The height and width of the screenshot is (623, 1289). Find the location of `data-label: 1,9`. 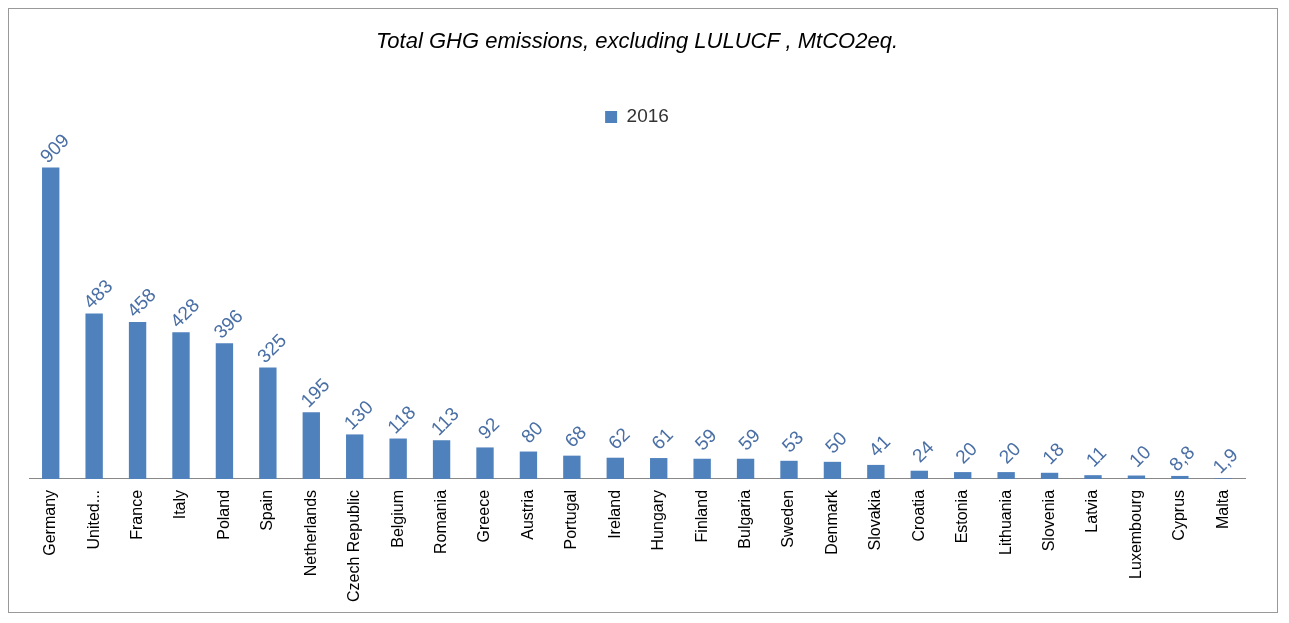

data-label: 1,9 is located at coordinates (1225, 460).